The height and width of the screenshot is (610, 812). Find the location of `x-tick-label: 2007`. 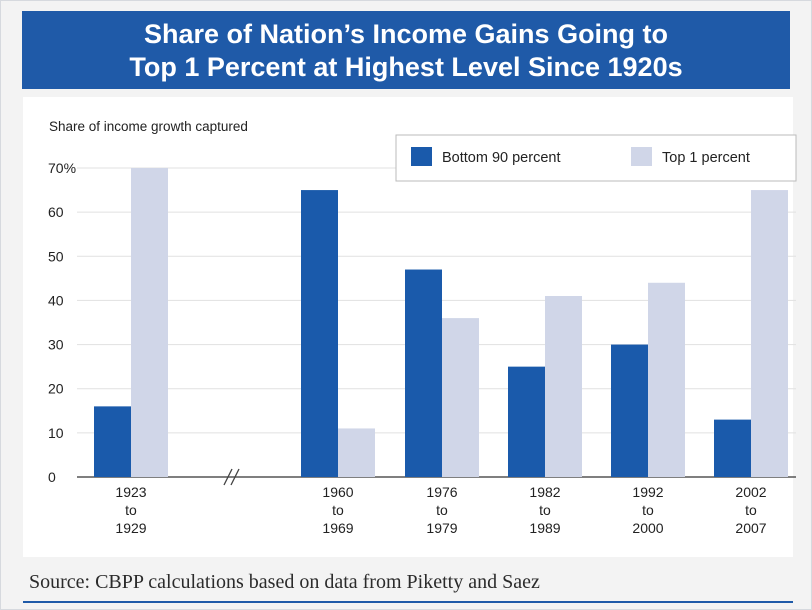

x-tick-label: 2007 is located at coordinates (750, 528).